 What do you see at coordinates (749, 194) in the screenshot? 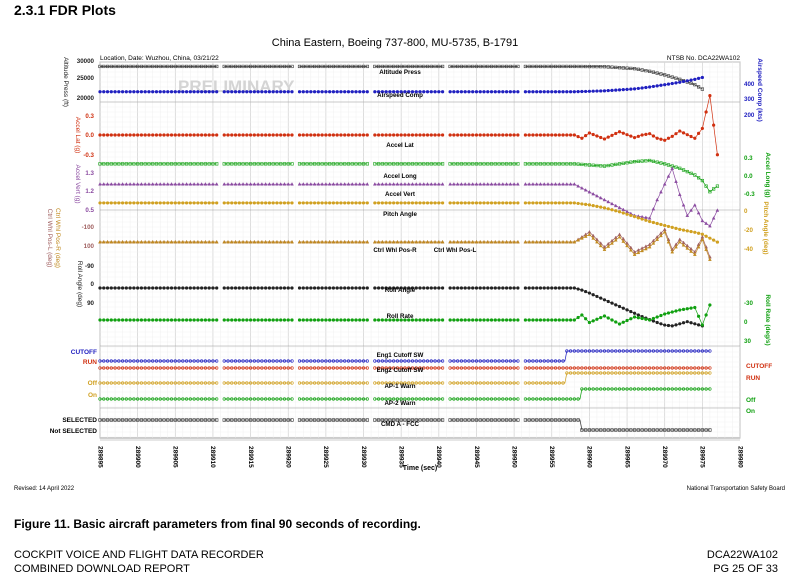
I see `right-tick-label: -0.3` at bounding box center [749, 194].